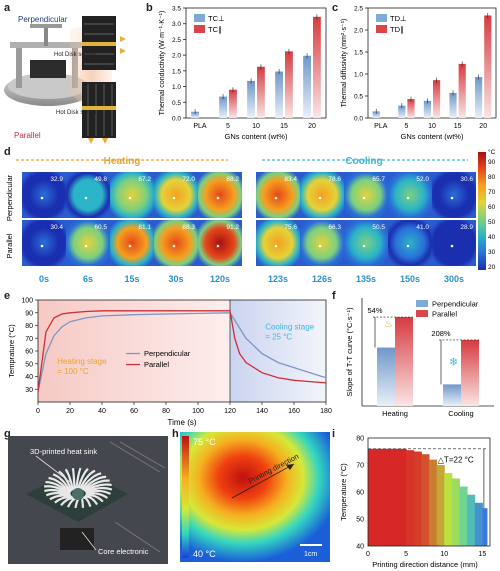  Describe the element at coordinates (343, 492) in the screenshot. I see `y-axis-label: Temperature (°C)` at that location.